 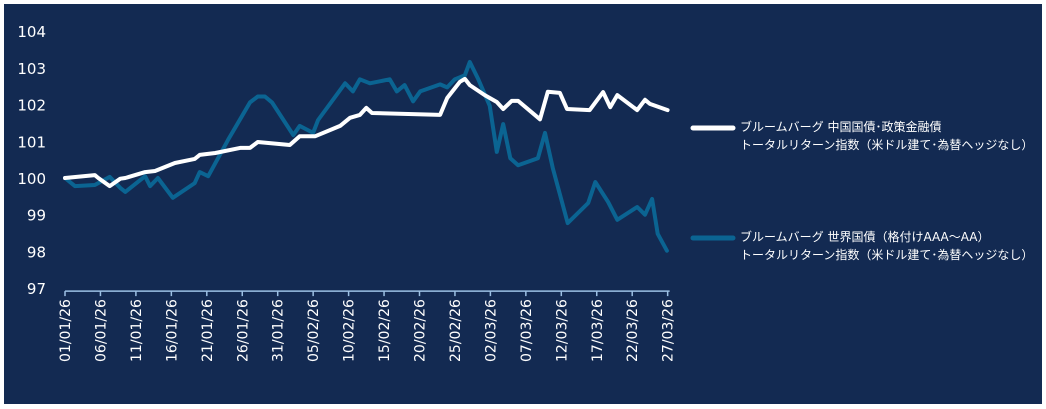 What do you see at coordinates (36, 252) in the screenshot?
I see `y-tick-label: 98` at bounding box center [36, 252].